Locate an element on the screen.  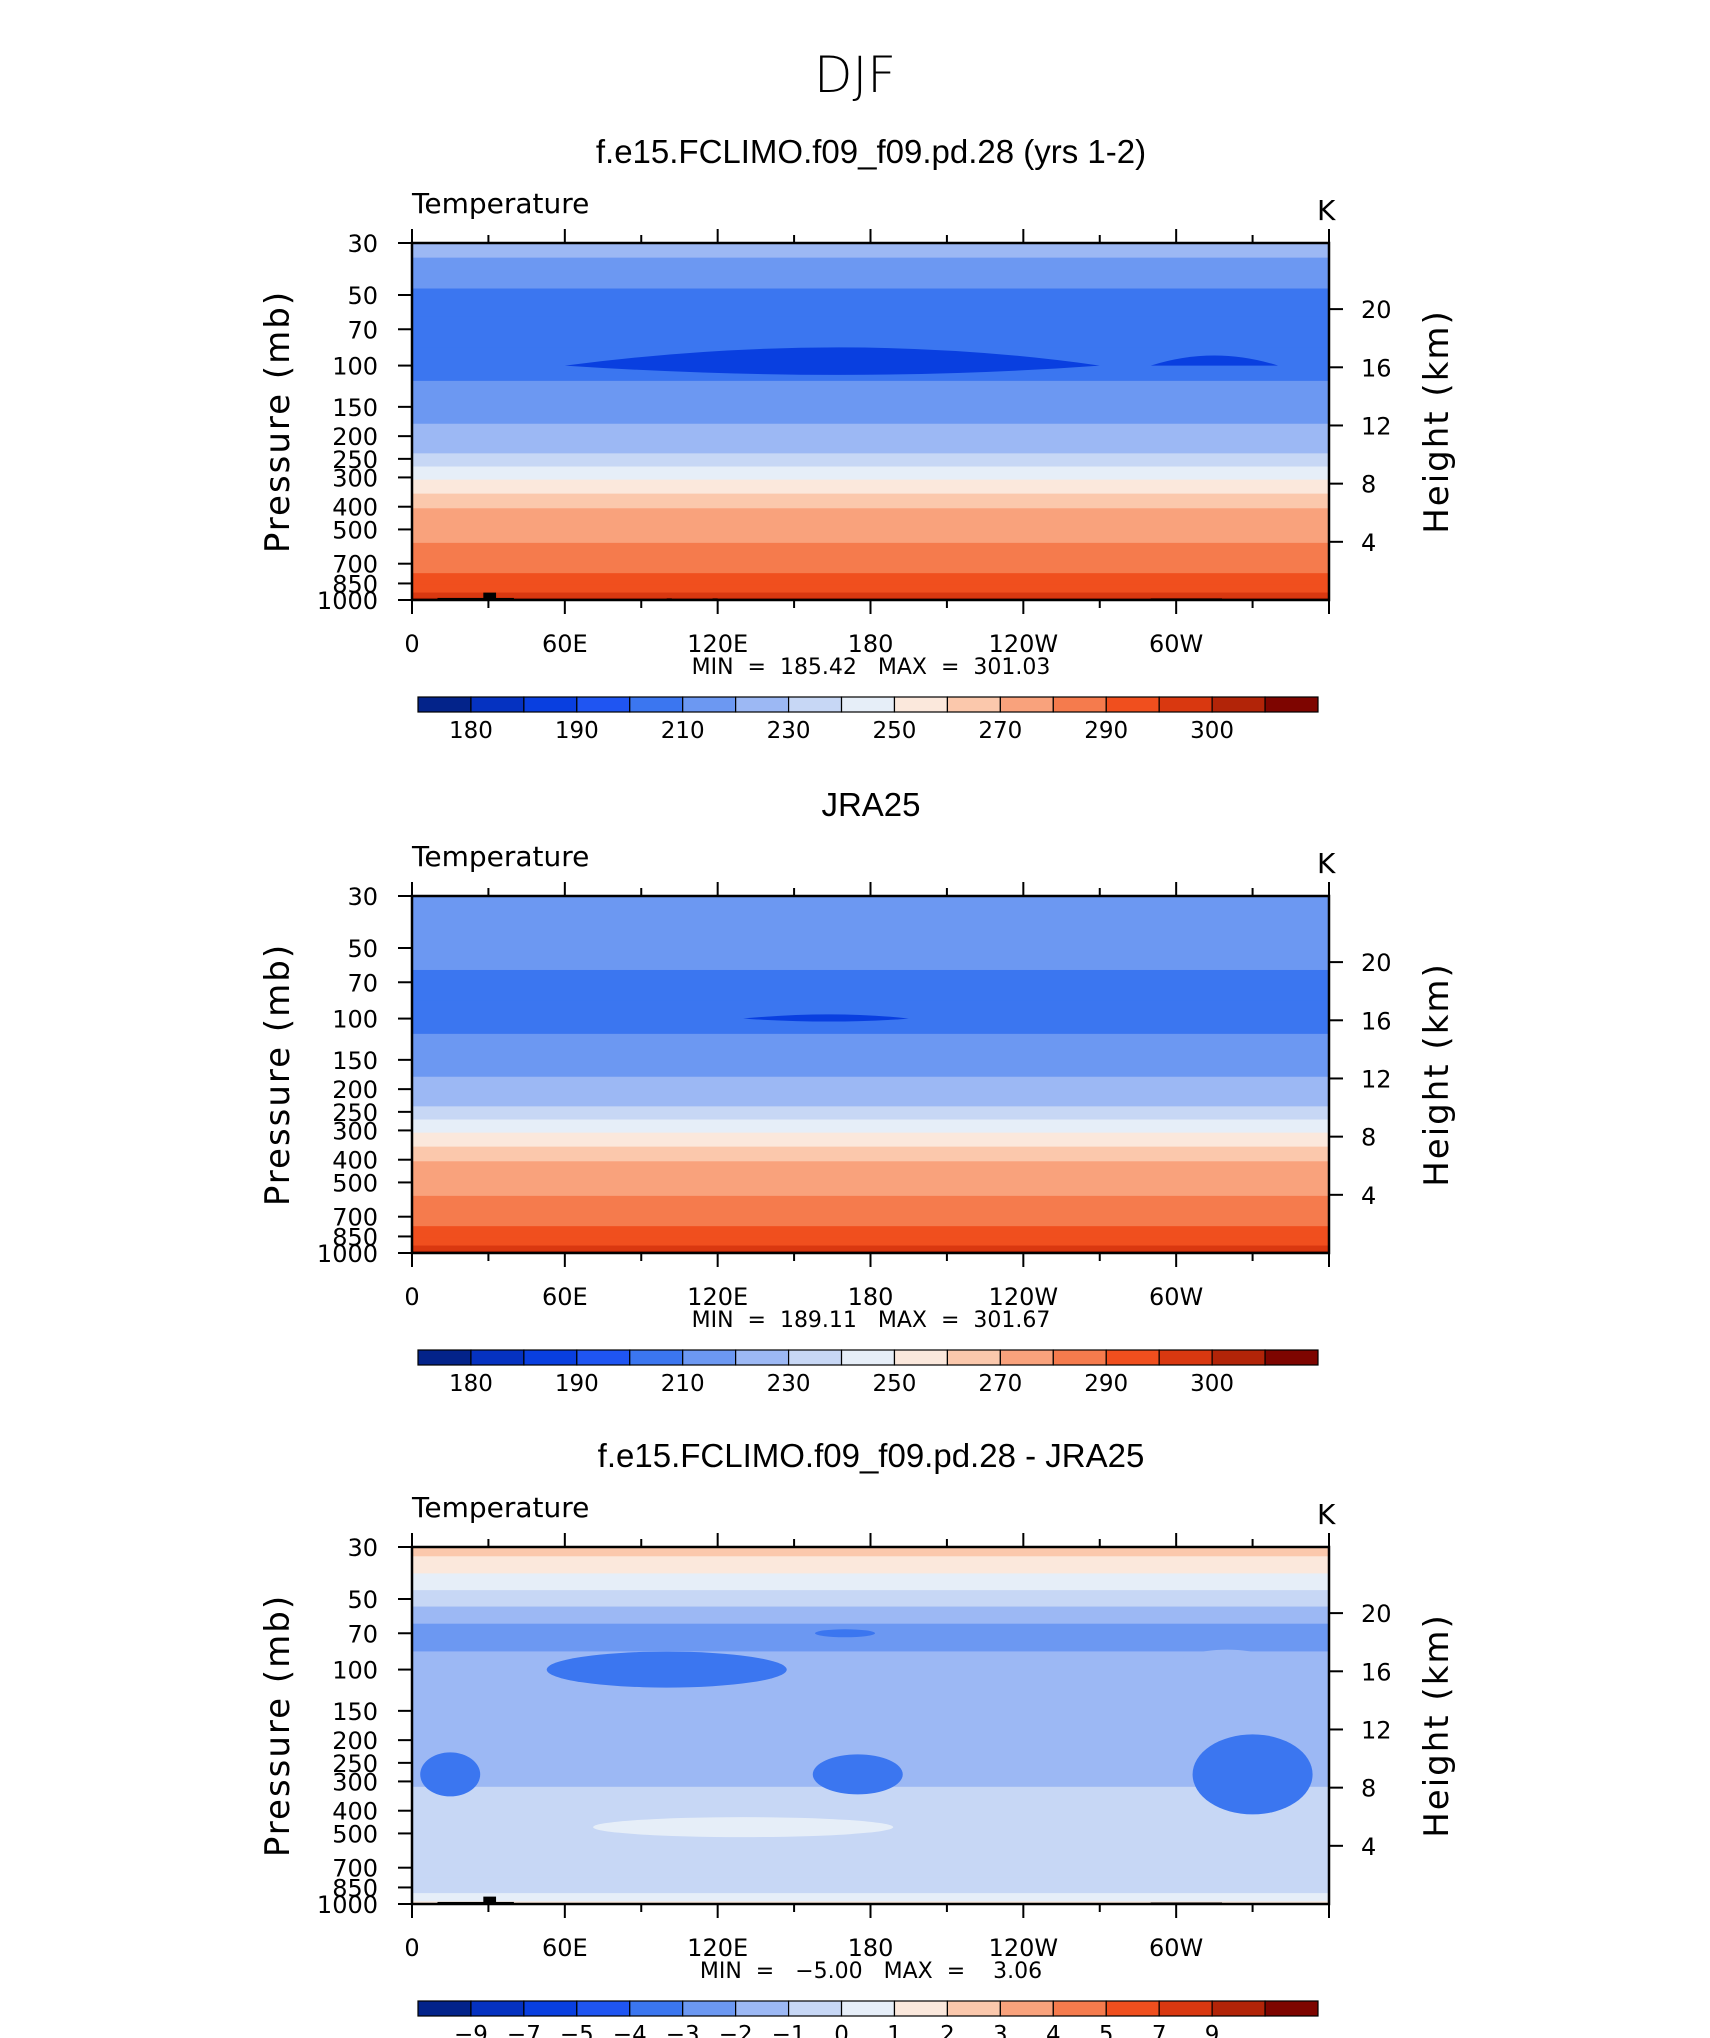
colorbar-label: −1 is located at coordinates (789, 2030).